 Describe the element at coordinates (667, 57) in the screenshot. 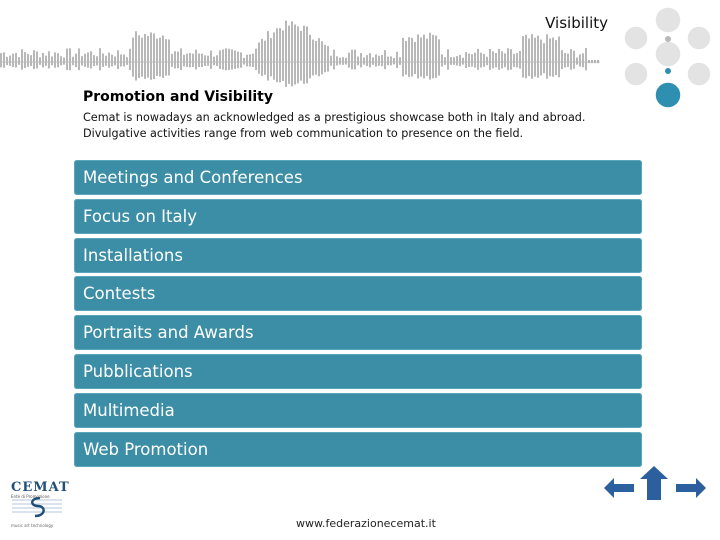

I see `section-circles` at that location.